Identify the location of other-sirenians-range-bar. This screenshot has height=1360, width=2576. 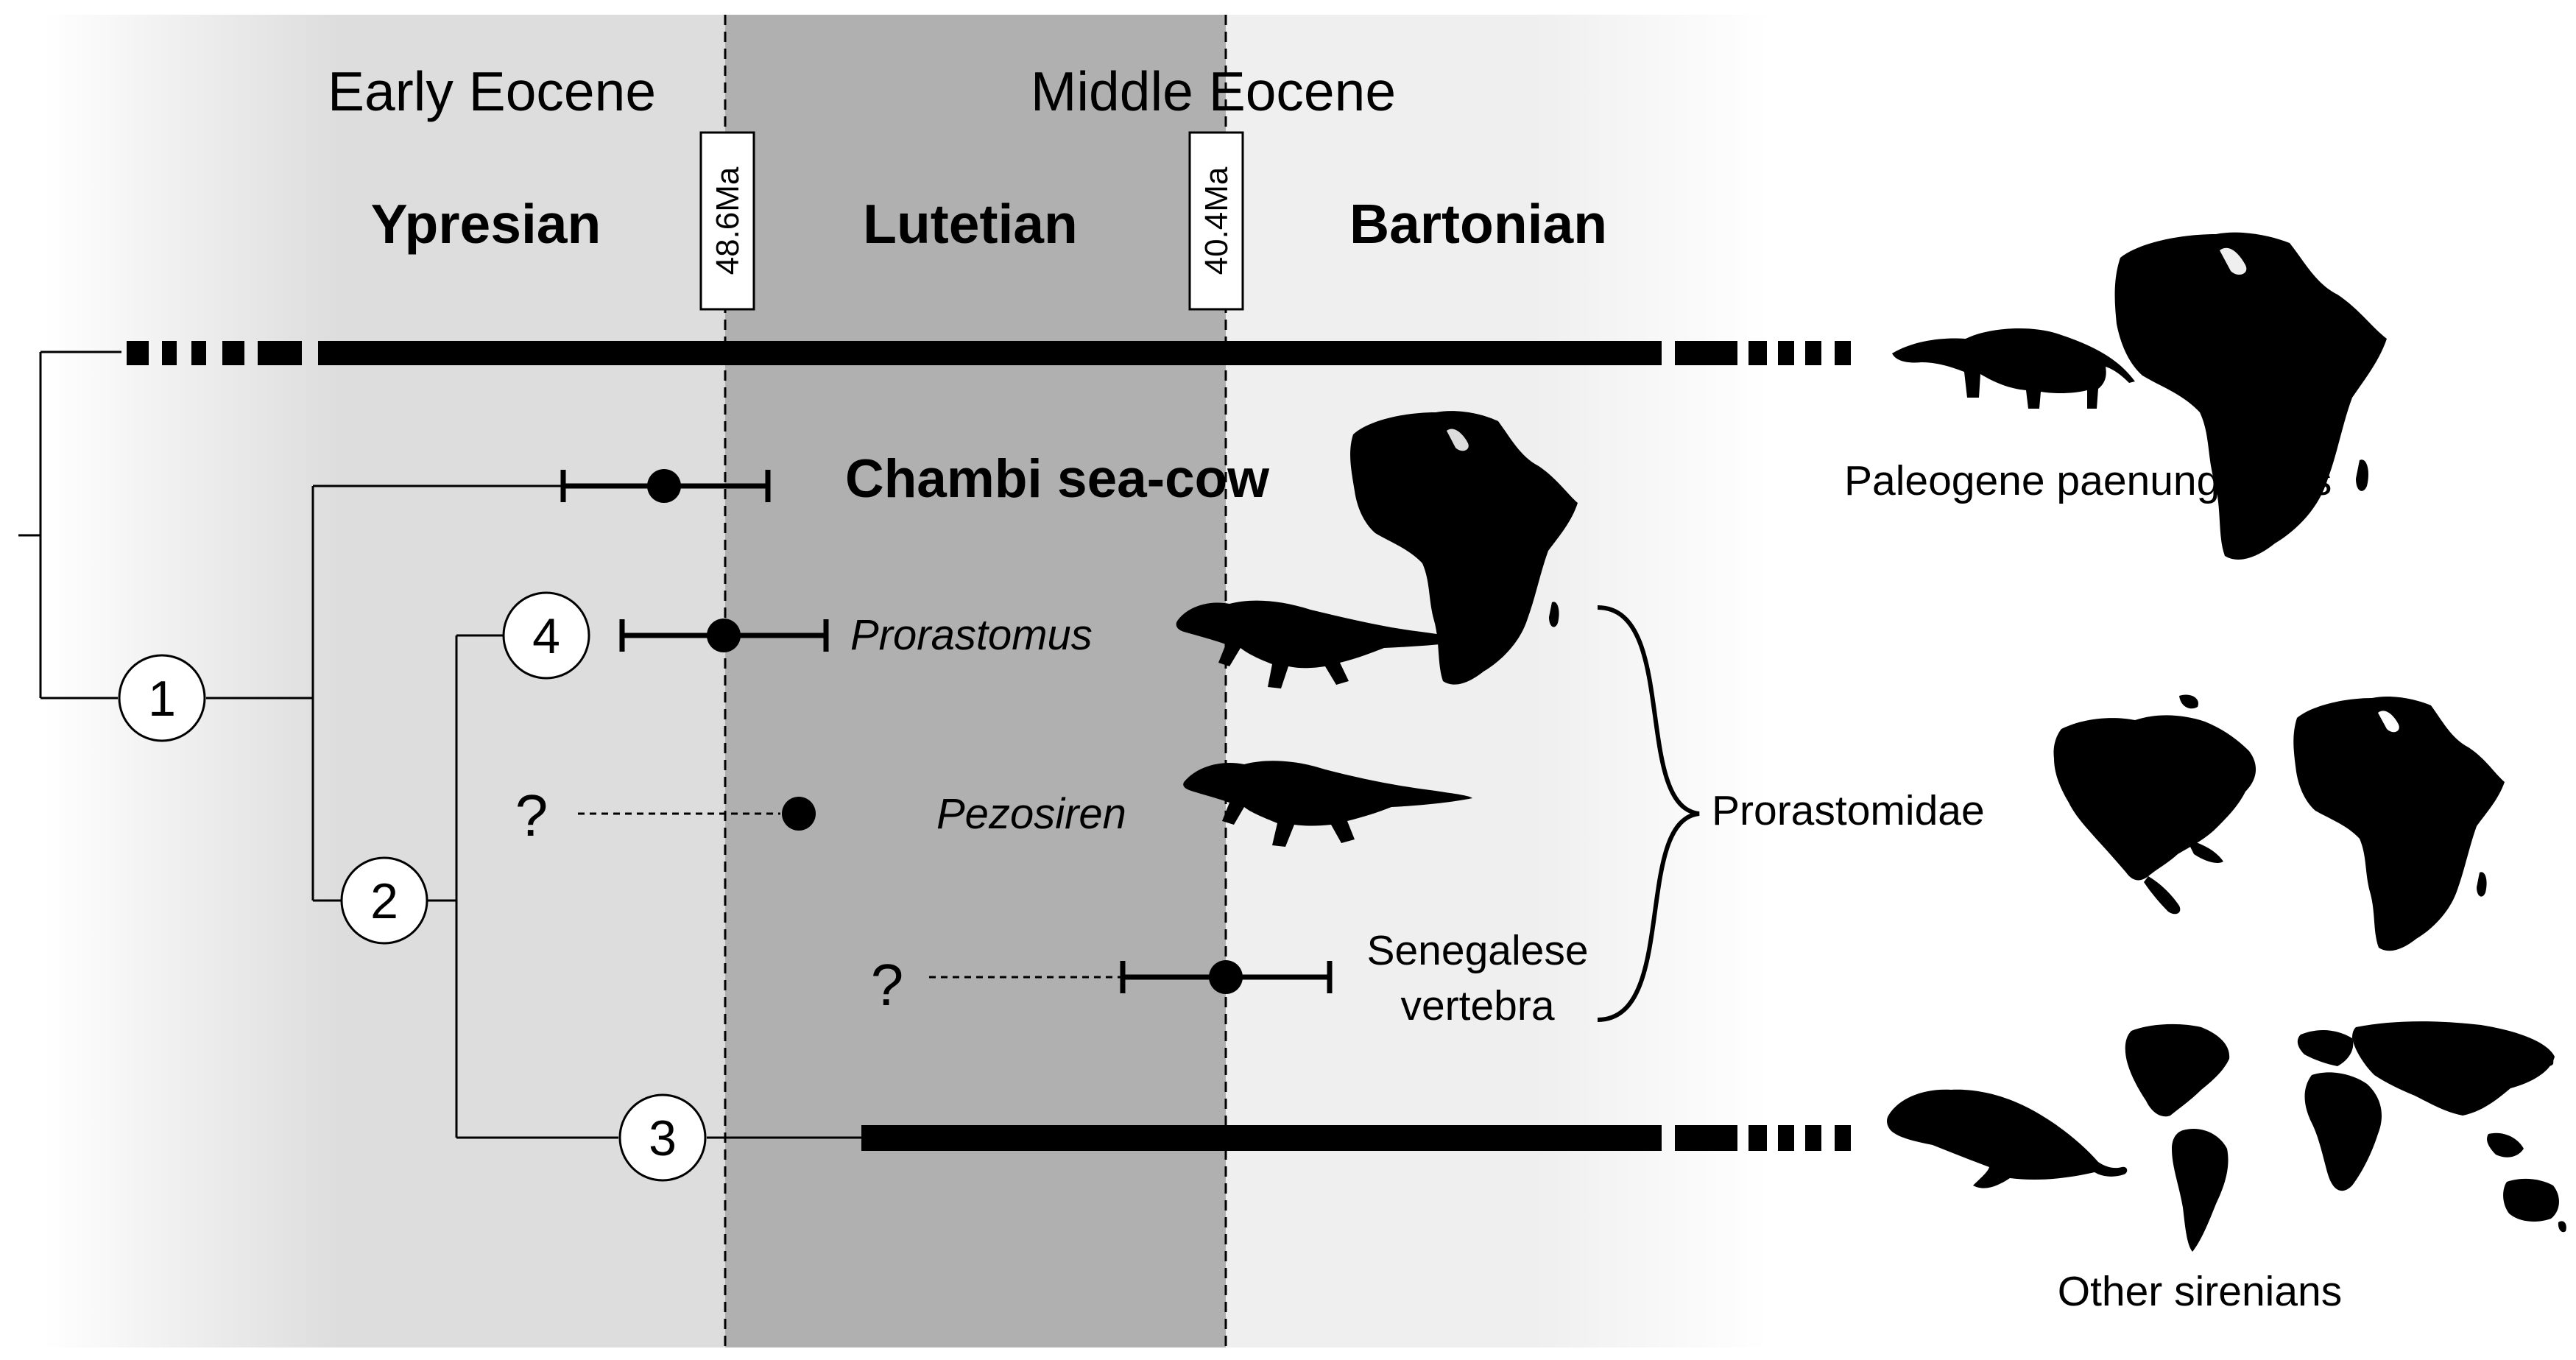
(1356, 1138).